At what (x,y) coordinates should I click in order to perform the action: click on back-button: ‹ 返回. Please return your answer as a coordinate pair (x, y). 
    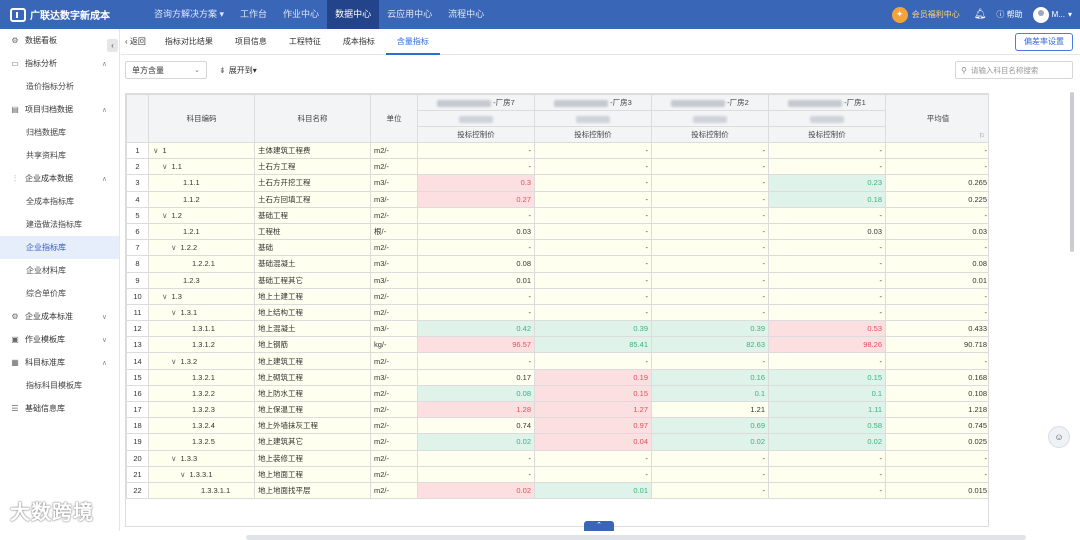
    Looking at the image, I should click on (135, 41).